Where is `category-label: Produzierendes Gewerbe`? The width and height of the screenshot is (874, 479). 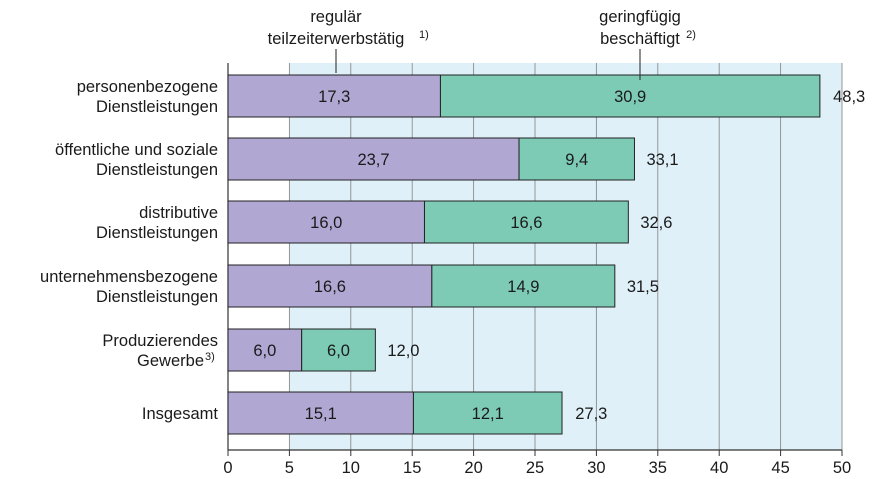
category-label: Produzierendes Gewerbe is located at coordinates (160, 351).